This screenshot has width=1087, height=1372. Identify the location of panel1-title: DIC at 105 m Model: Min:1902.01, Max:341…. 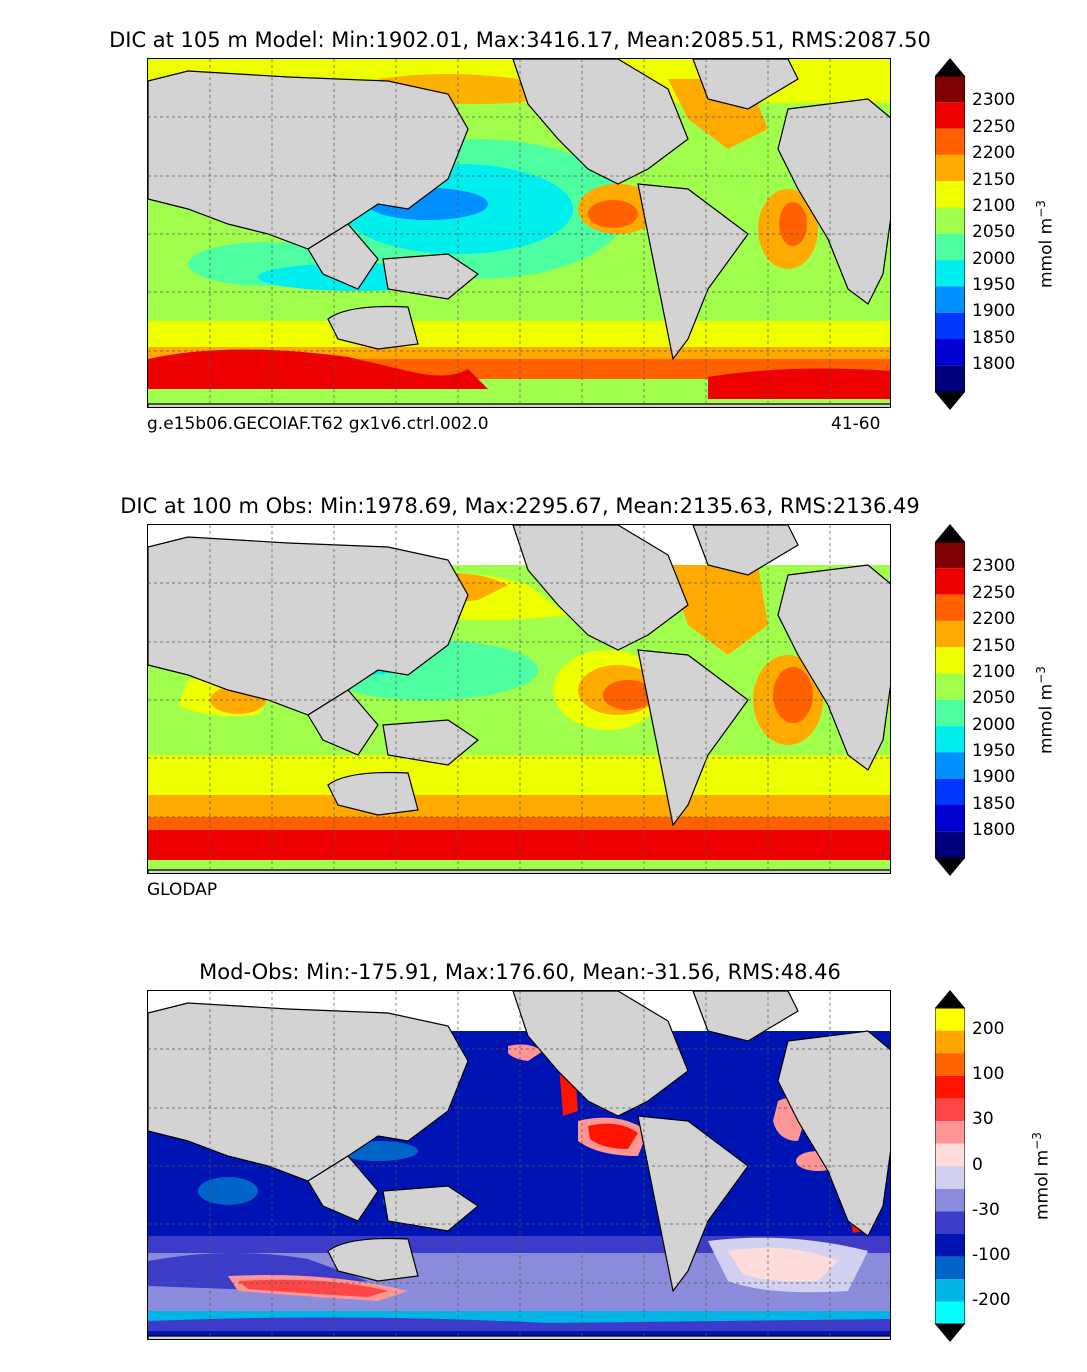
(520, 40).